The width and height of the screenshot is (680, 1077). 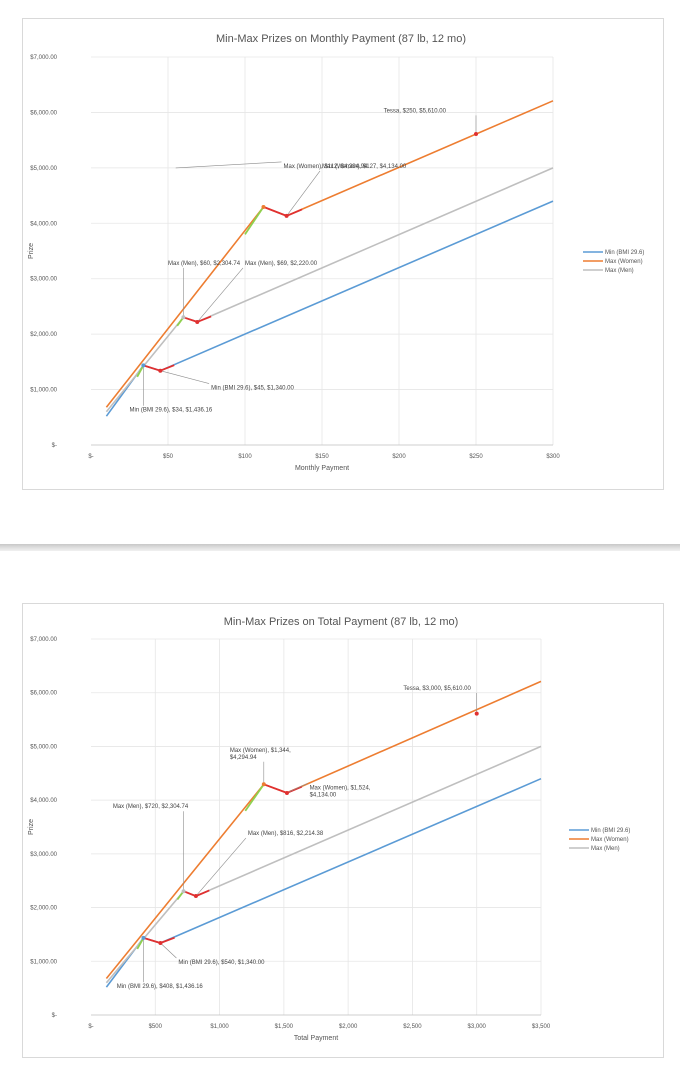 What do you see at coordinates (171, 411) in the screenshot?
I see `chart1-annotation-label: Min (BMI 29.6), $34, $1,436.16` at bounding box center [171, 411].